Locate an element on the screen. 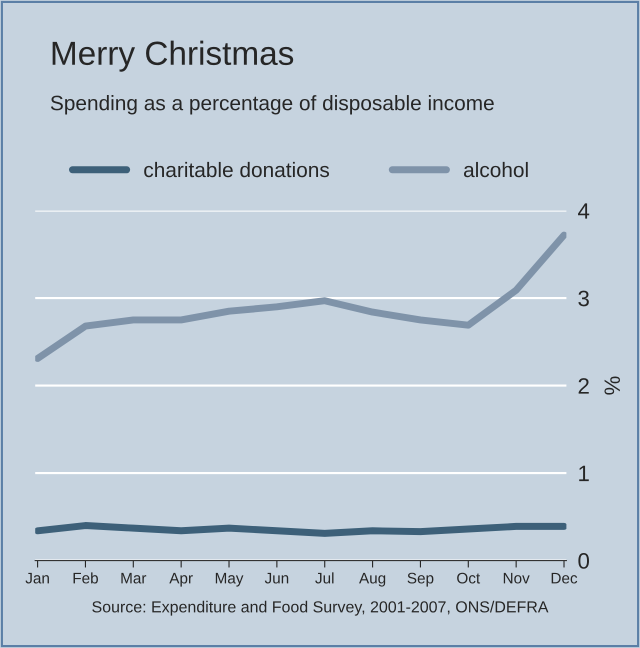  x-tick-label: Sep is located at coordinates (421, 579).